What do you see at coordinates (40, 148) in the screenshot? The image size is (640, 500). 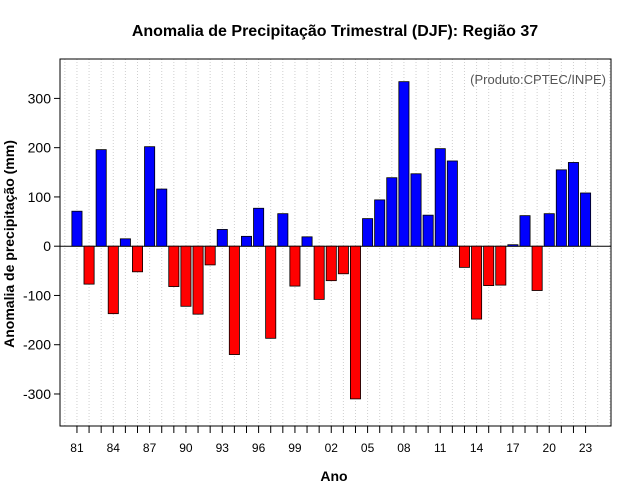 I see `y-tick-label: 200` at bounding box center [40, 148].